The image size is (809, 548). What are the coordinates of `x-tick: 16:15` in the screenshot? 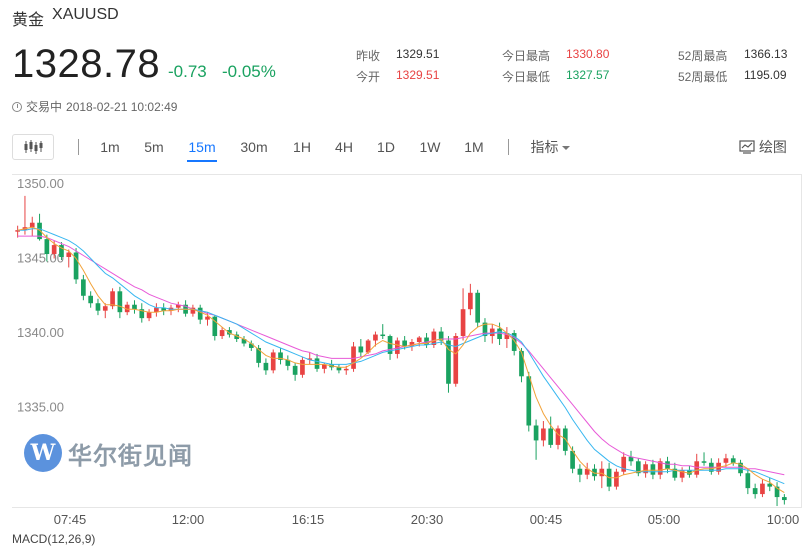 It's located at (308, 519).